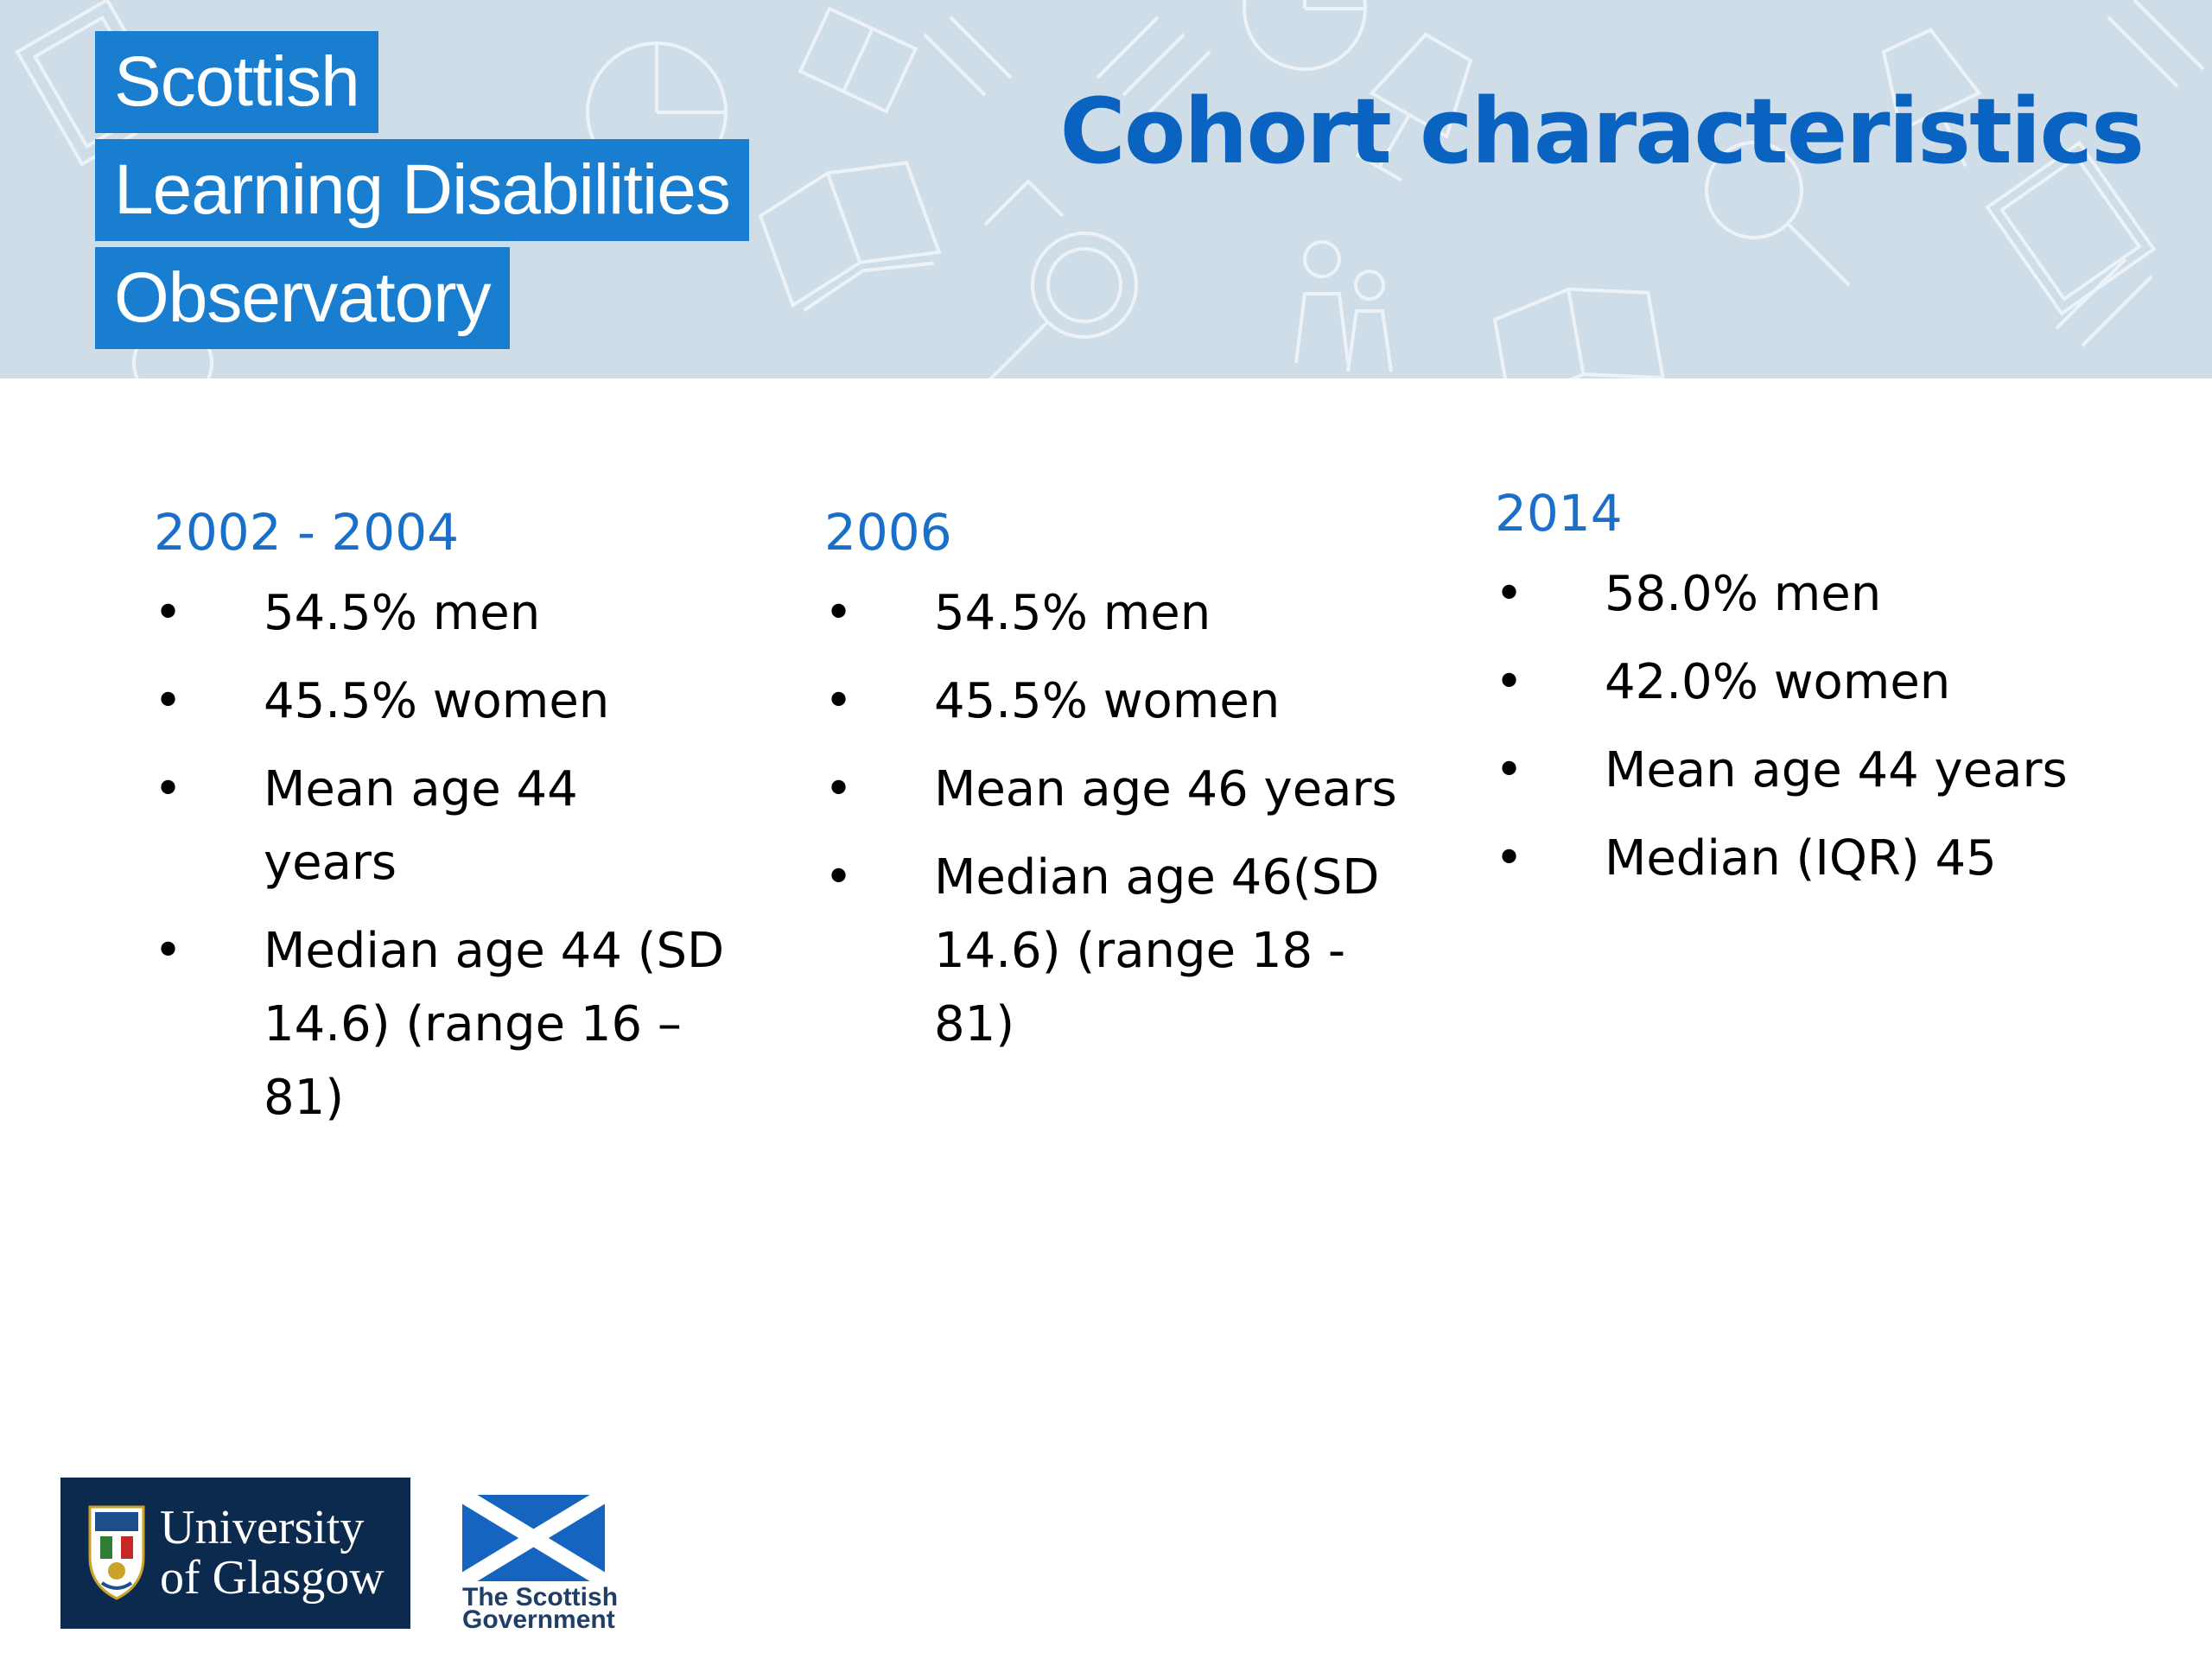  I want to click on list-item: • Median (IQR) 45, so click(1827, 858).